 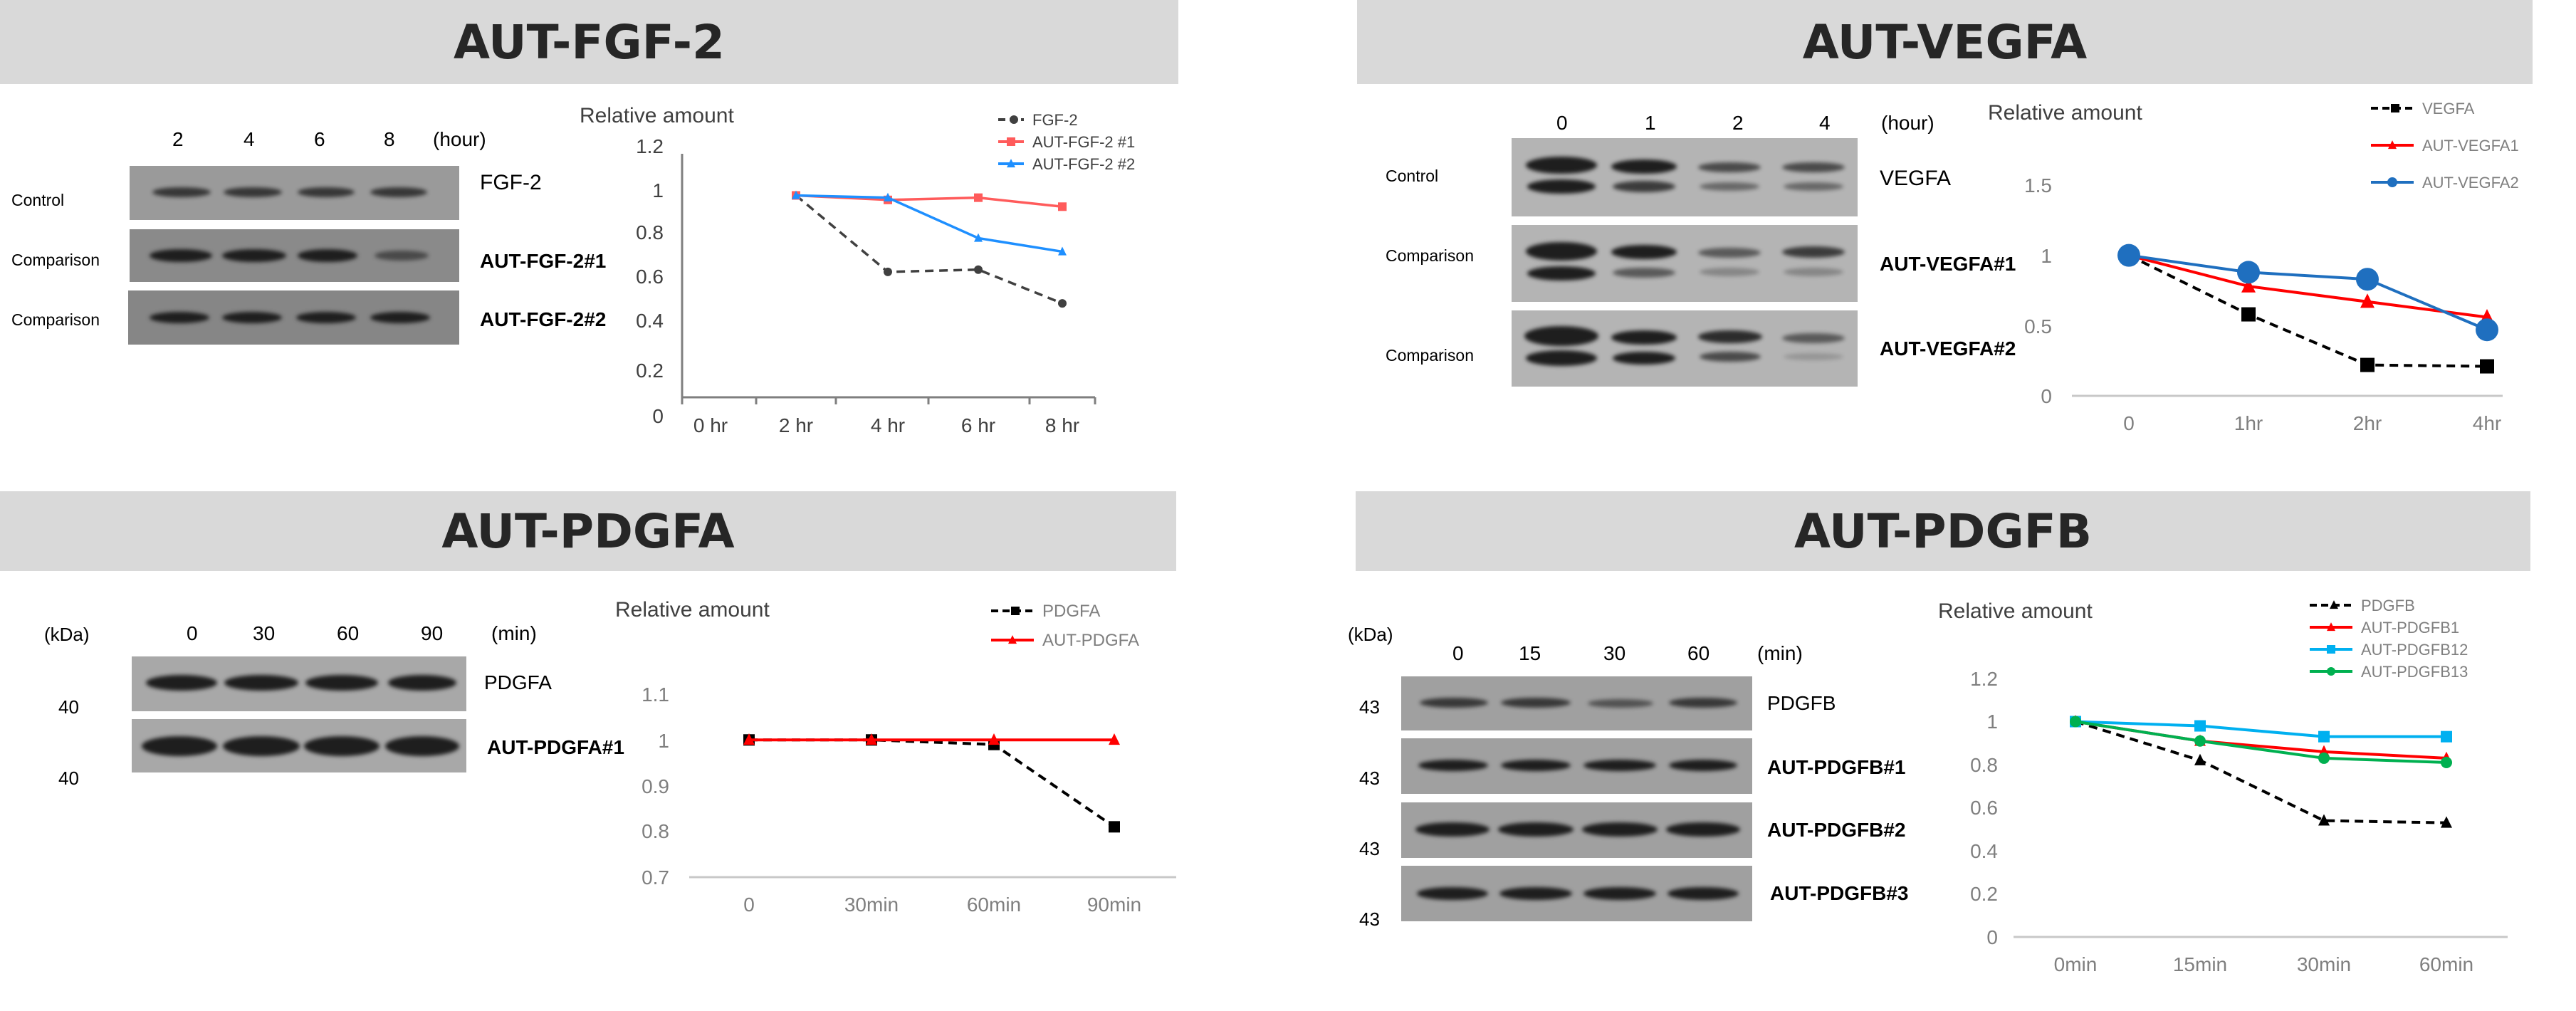 I want to click on time-label: 6, so click(x=319, y=139).